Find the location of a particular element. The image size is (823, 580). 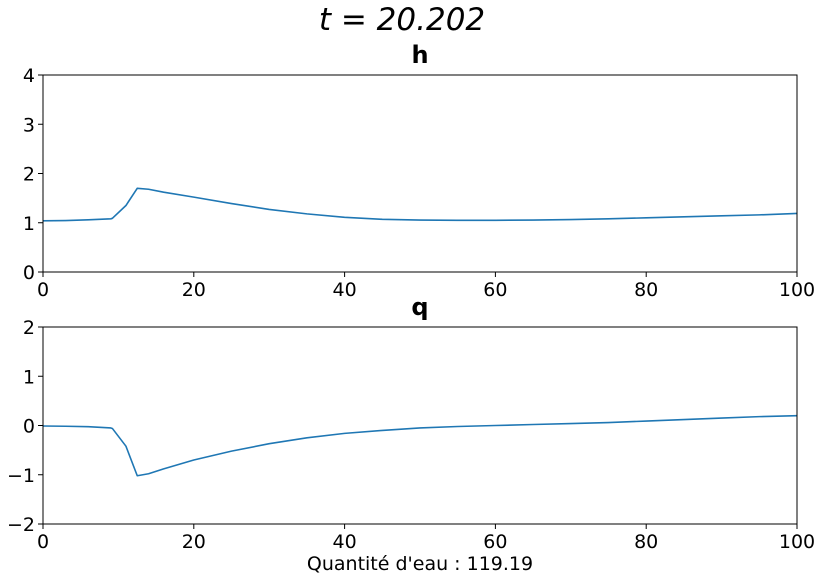

x-tick-label-h: 40 is located at coordinates (345, 290).